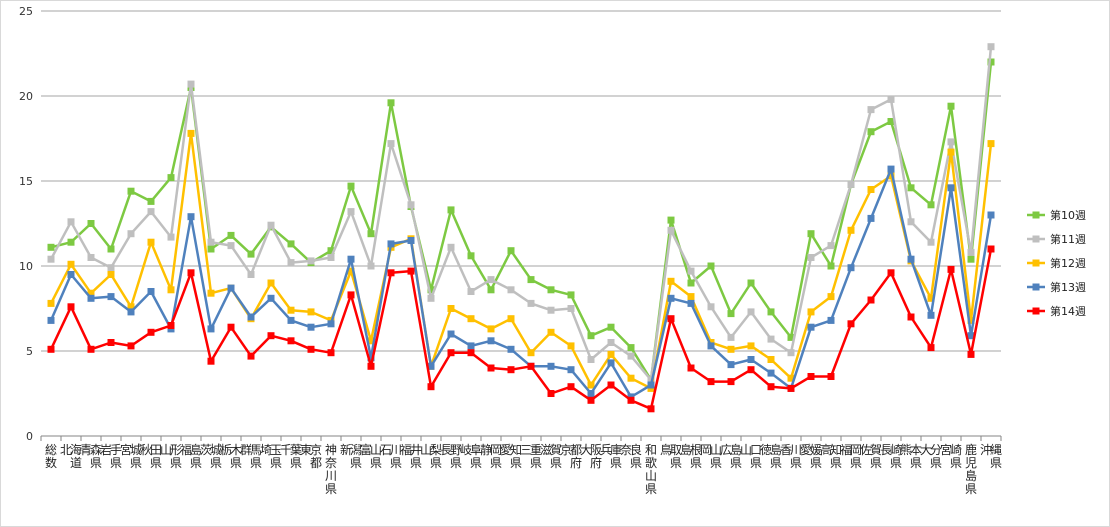 Image resolution: width=1110 pixels, height=527 pixels. Describe the element at coordinates (1056, 239) in the screenshot. I see `legend-item: 第11週` at that location.